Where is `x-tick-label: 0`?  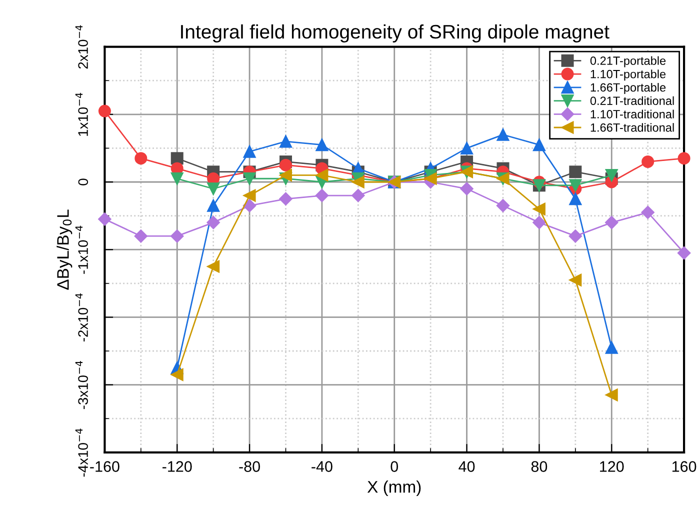
x-tick-label: 0 is located at coordinates (394, 466).